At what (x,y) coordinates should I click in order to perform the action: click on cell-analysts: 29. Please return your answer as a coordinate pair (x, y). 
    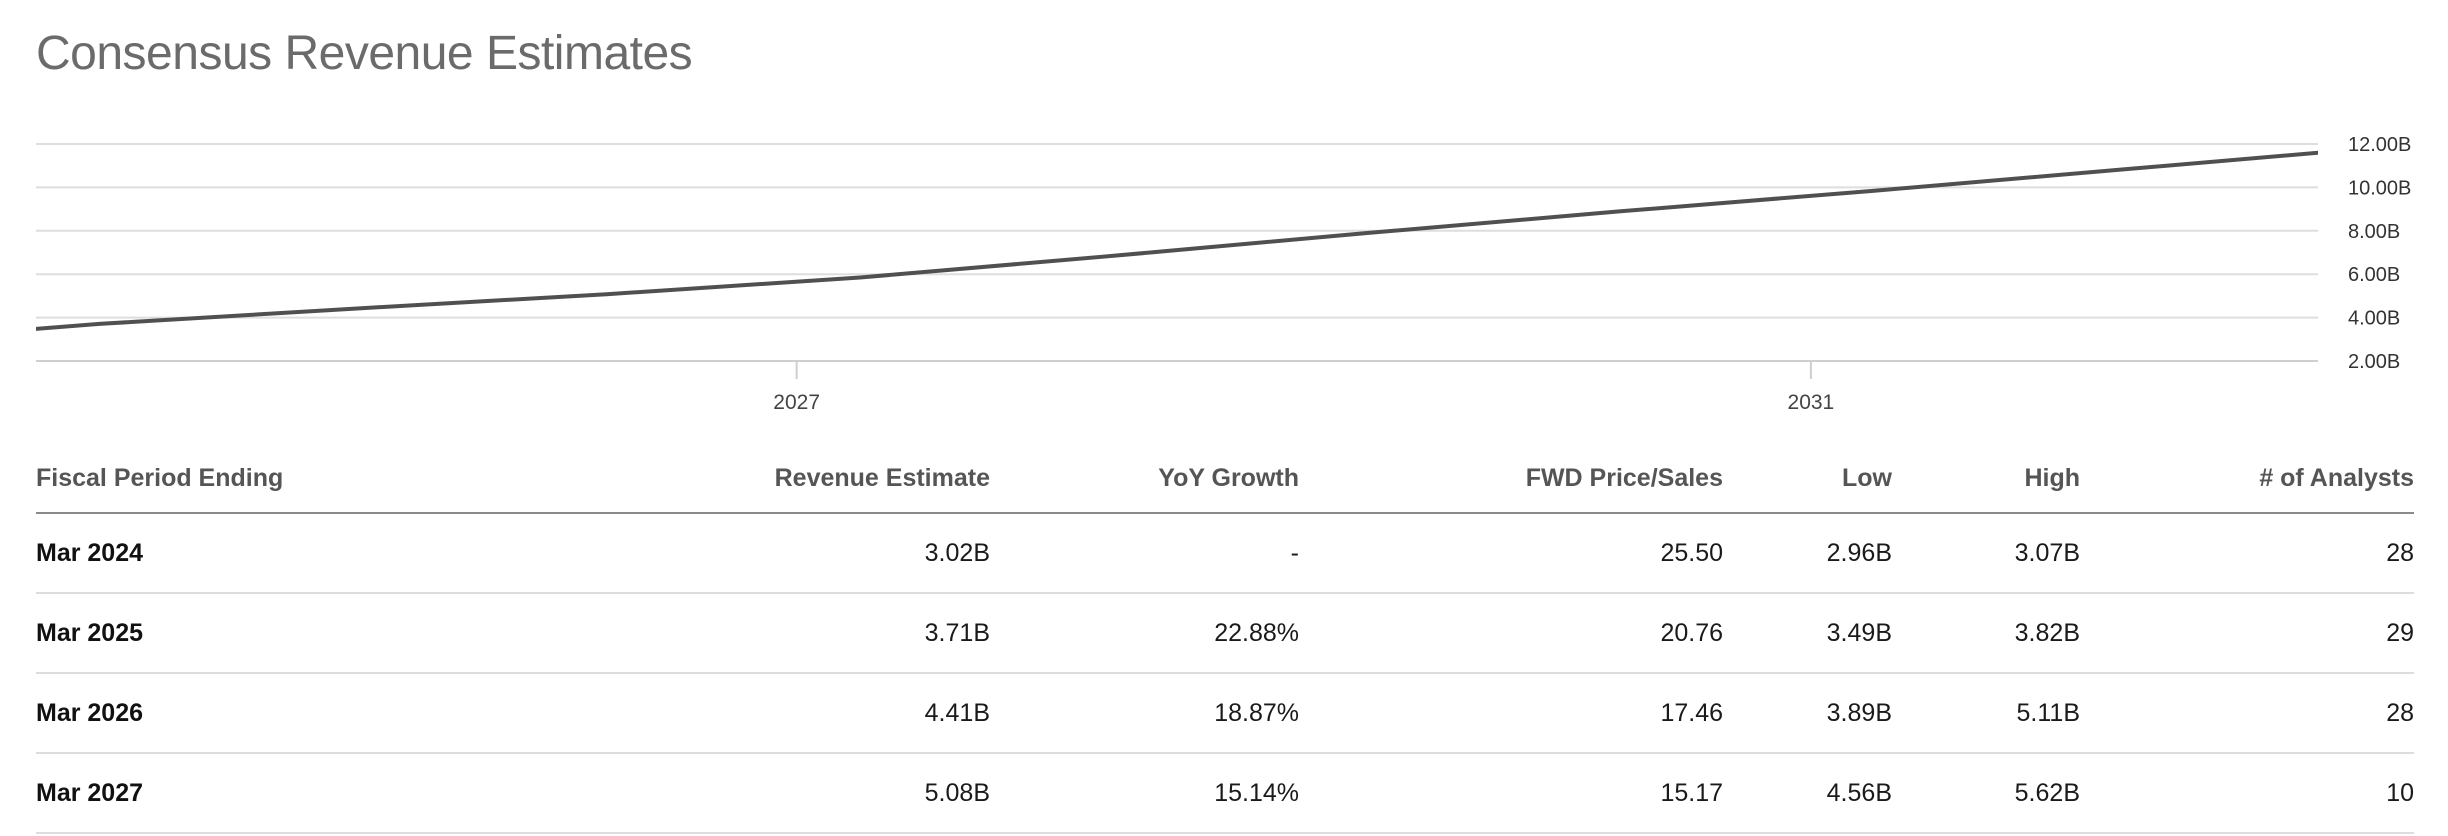
    Looking at the image, I should click on (2247, 633).